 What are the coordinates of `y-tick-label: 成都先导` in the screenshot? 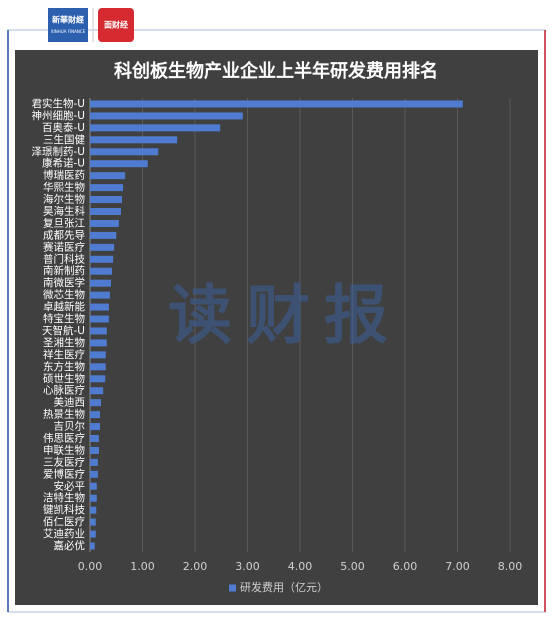 It's located at (64, 235).